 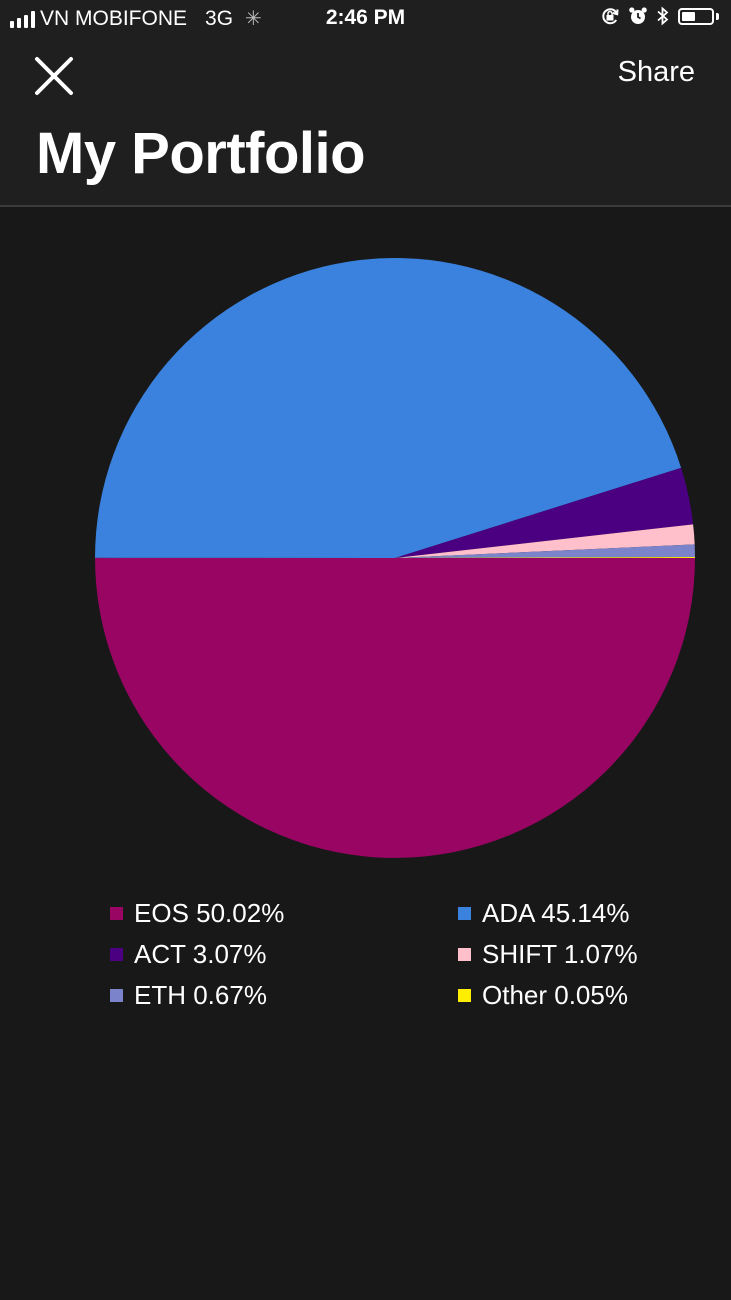 I want to click on legend-label: EOS 50.02%, so click(x=209, y=912).